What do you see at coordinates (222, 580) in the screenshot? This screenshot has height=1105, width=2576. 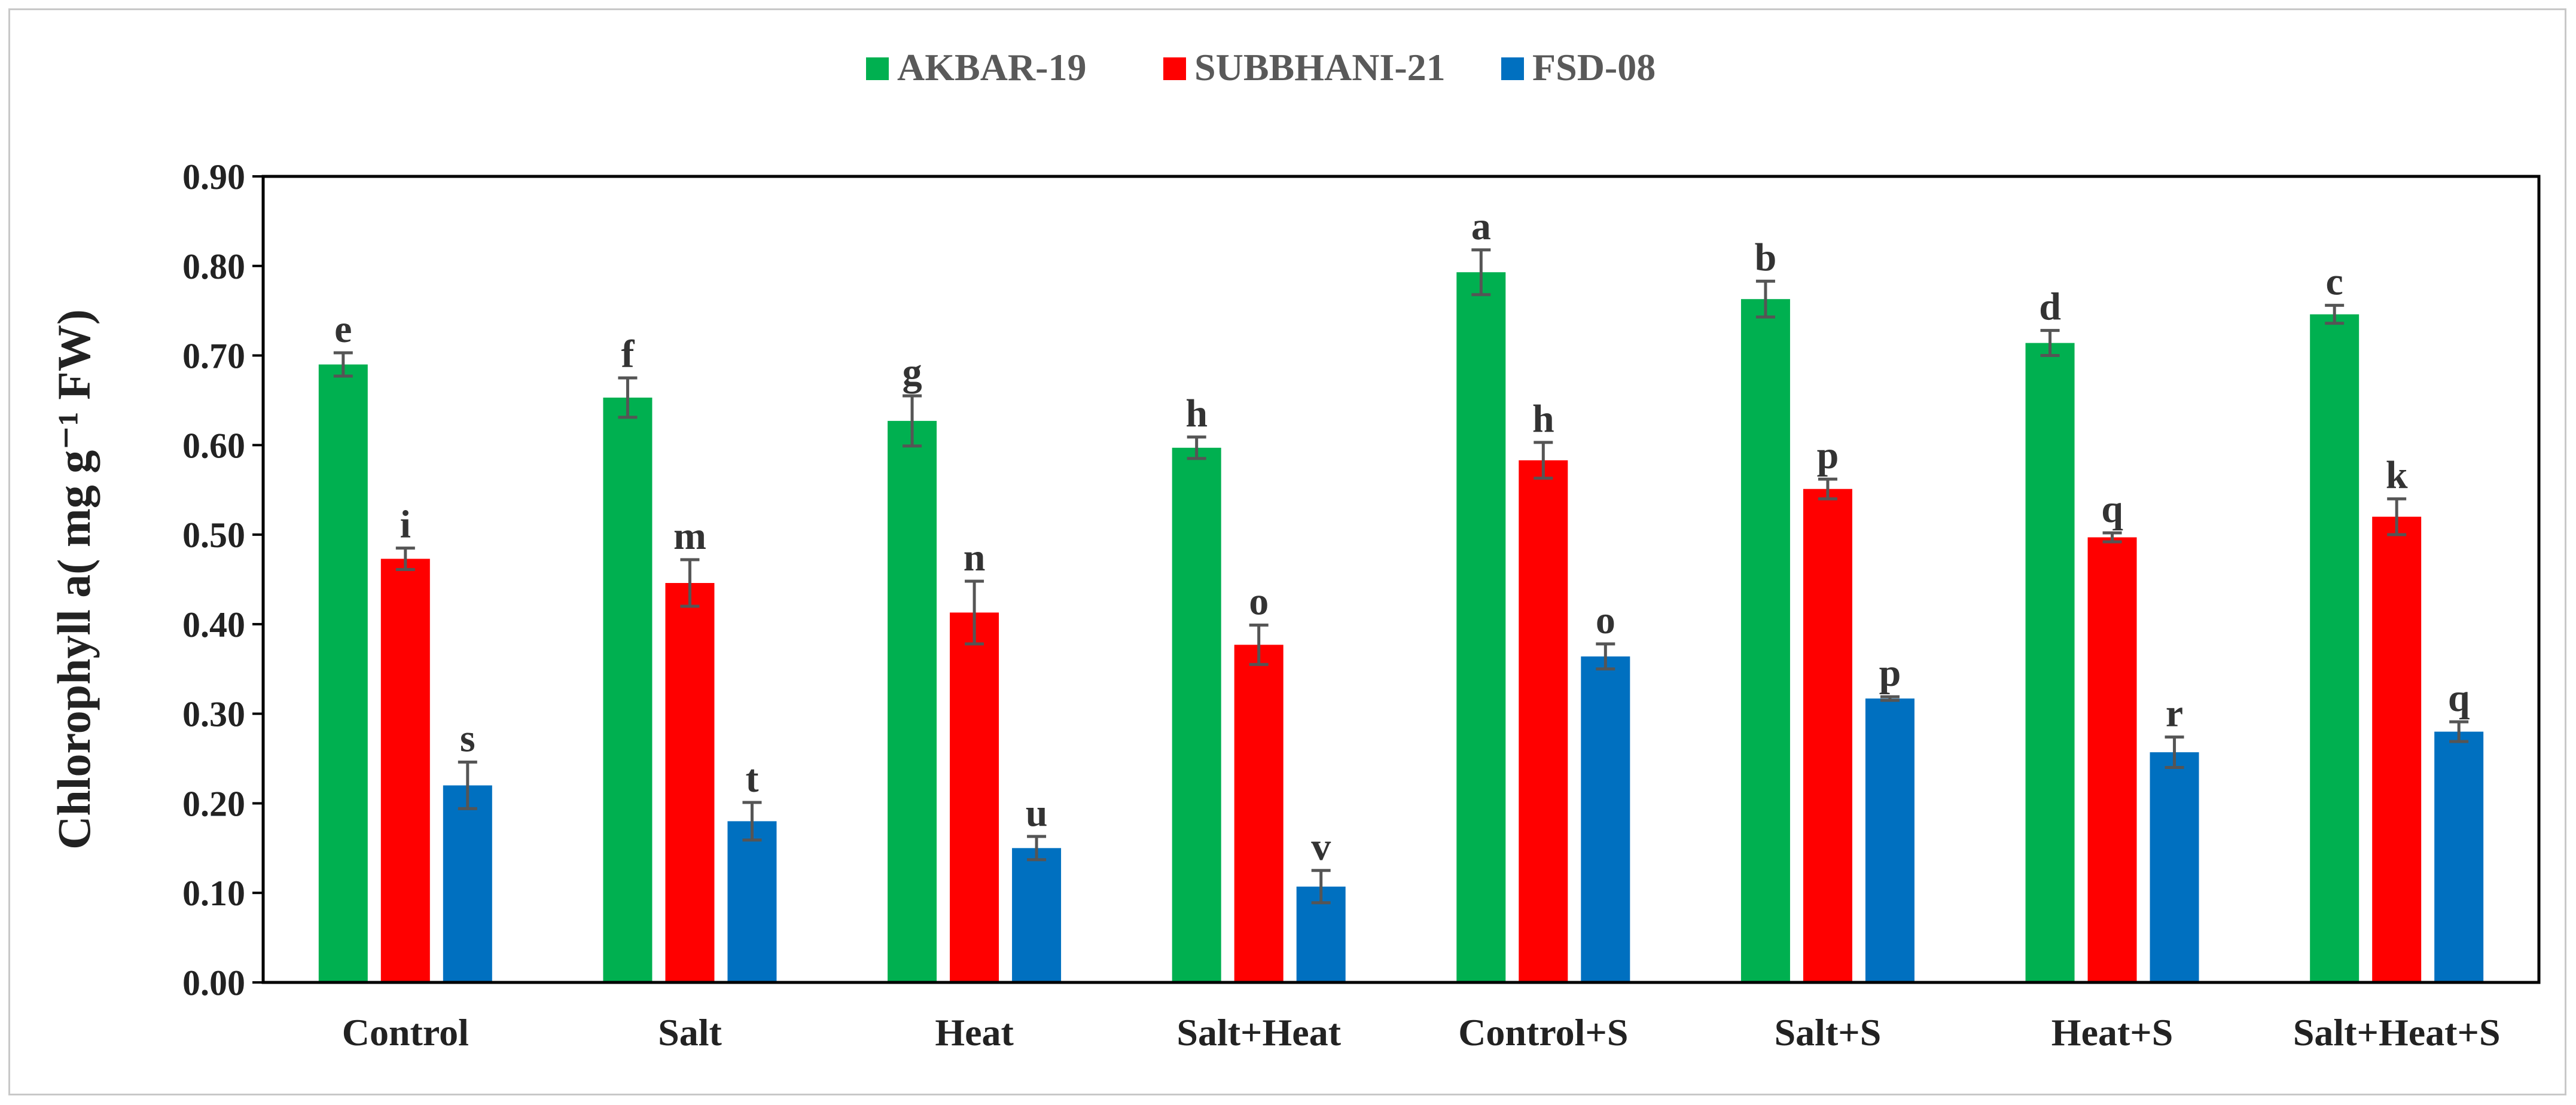 I see `y-axis: 0.00 0.10 0.20 0.30 0.40 0.50 0.60 0.70 0.80 0.90` at bounding box center [222, 580].